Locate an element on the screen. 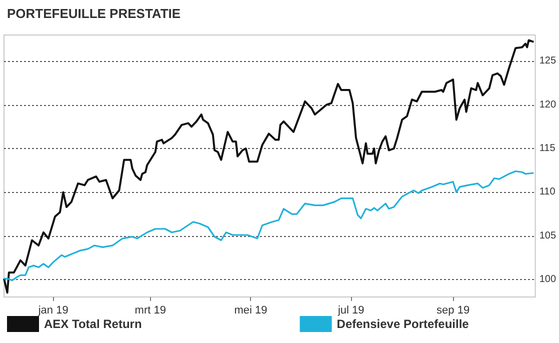 Image resolution: width=559 pixels, height=343 pixels. y-tick-label: 115 is located at coordinates (547, 148).